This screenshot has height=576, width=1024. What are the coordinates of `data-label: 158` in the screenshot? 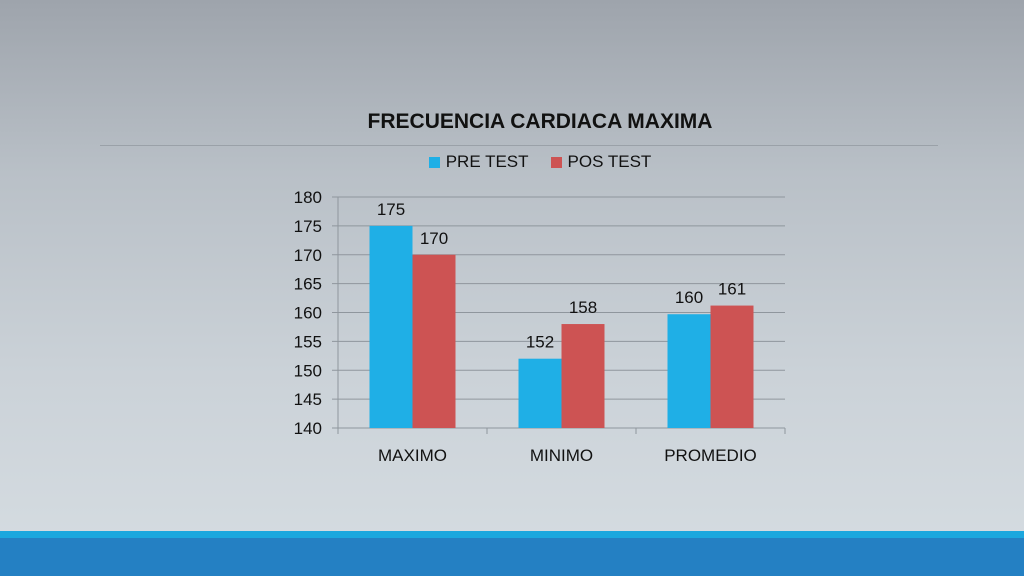 It's located at (583, 307).